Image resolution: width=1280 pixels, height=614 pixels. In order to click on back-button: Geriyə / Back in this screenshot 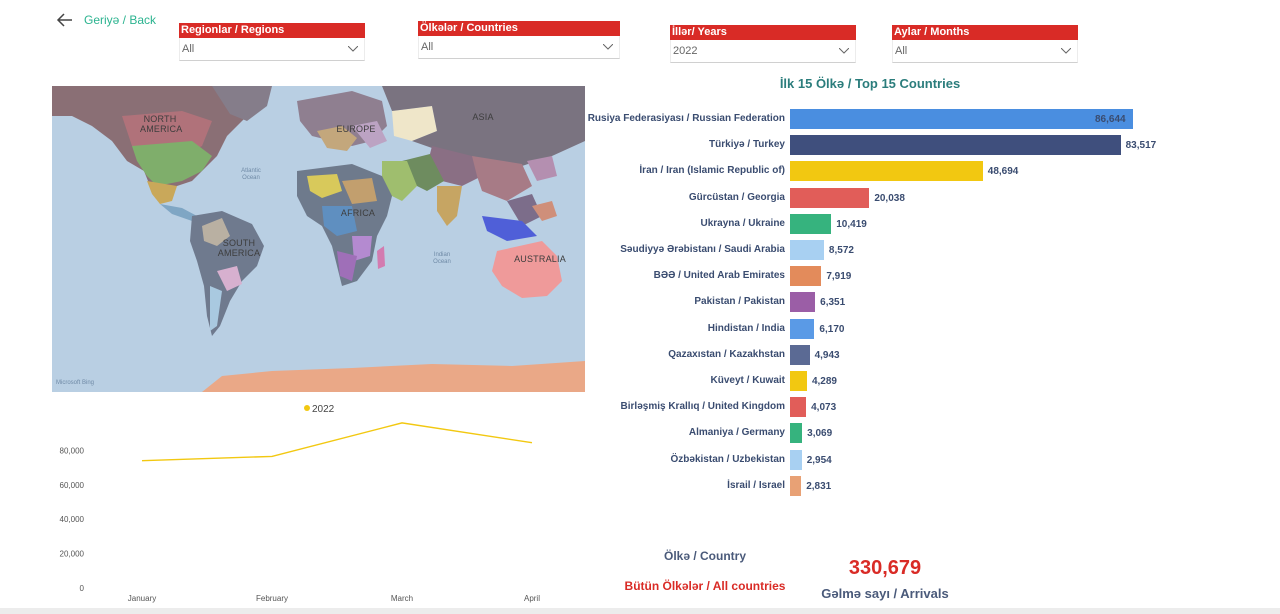, I will do `click(106, 20)`.